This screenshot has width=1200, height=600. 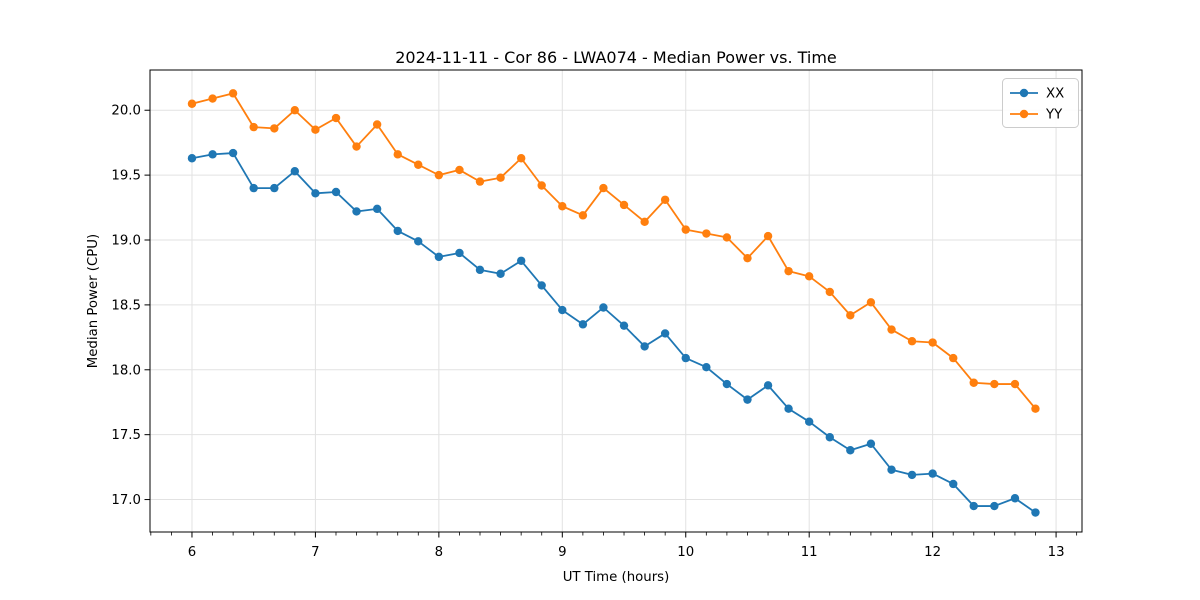 I want to click on x-tick-label: 9, so click(x=562, y=552).